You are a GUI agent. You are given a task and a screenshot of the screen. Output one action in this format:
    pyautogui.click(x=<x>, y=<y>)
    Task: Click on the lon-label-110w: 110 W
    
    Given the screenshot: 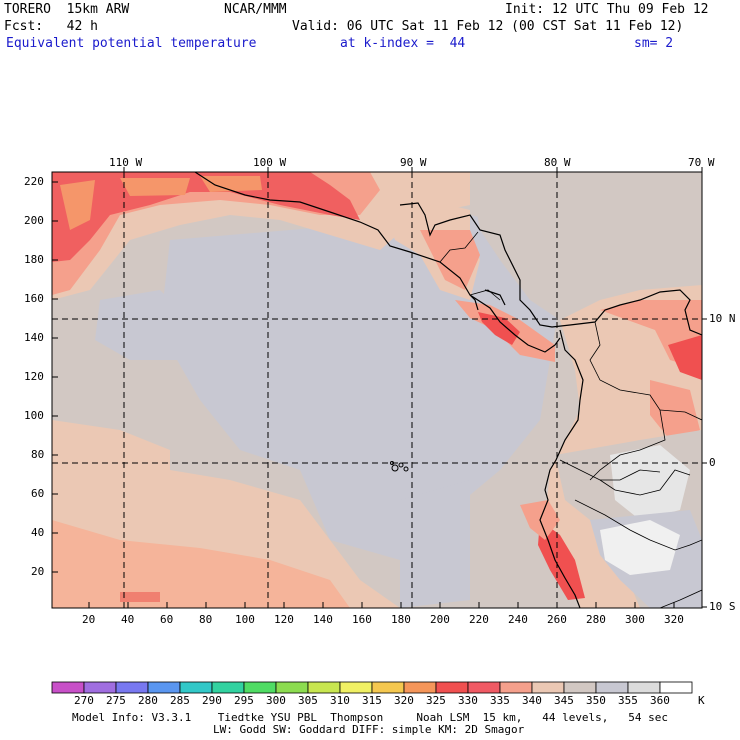 What is the action you would take?
    pyautogui.click(x=126, y=162)
    